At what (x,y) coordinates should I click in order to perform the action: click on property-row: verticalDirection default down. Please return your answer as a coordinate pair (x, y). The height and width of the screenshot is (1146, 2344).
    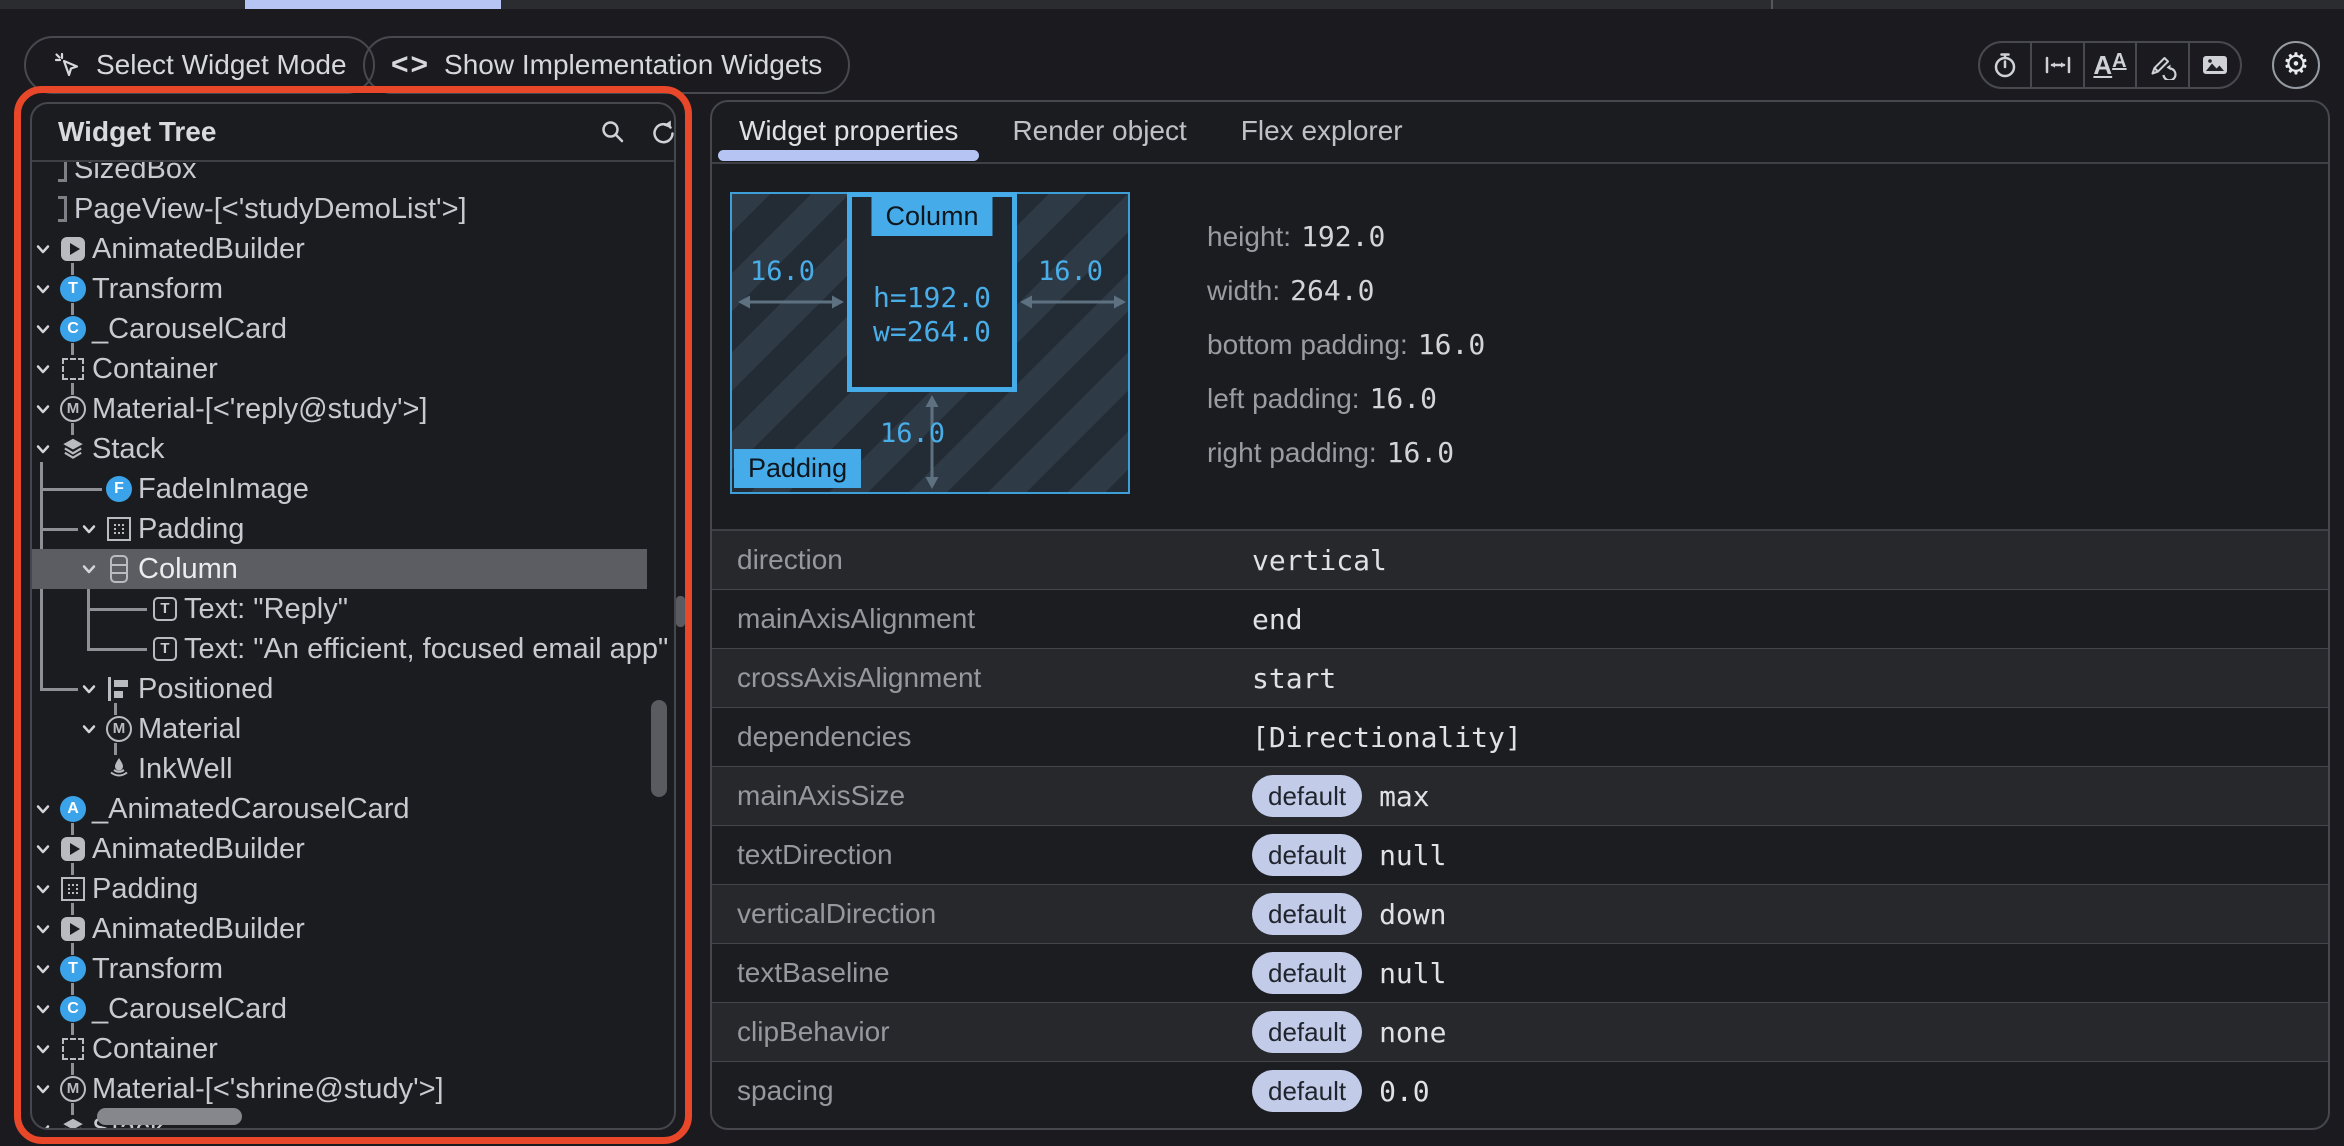
    Looking at the image, I should click on (1520, 913).